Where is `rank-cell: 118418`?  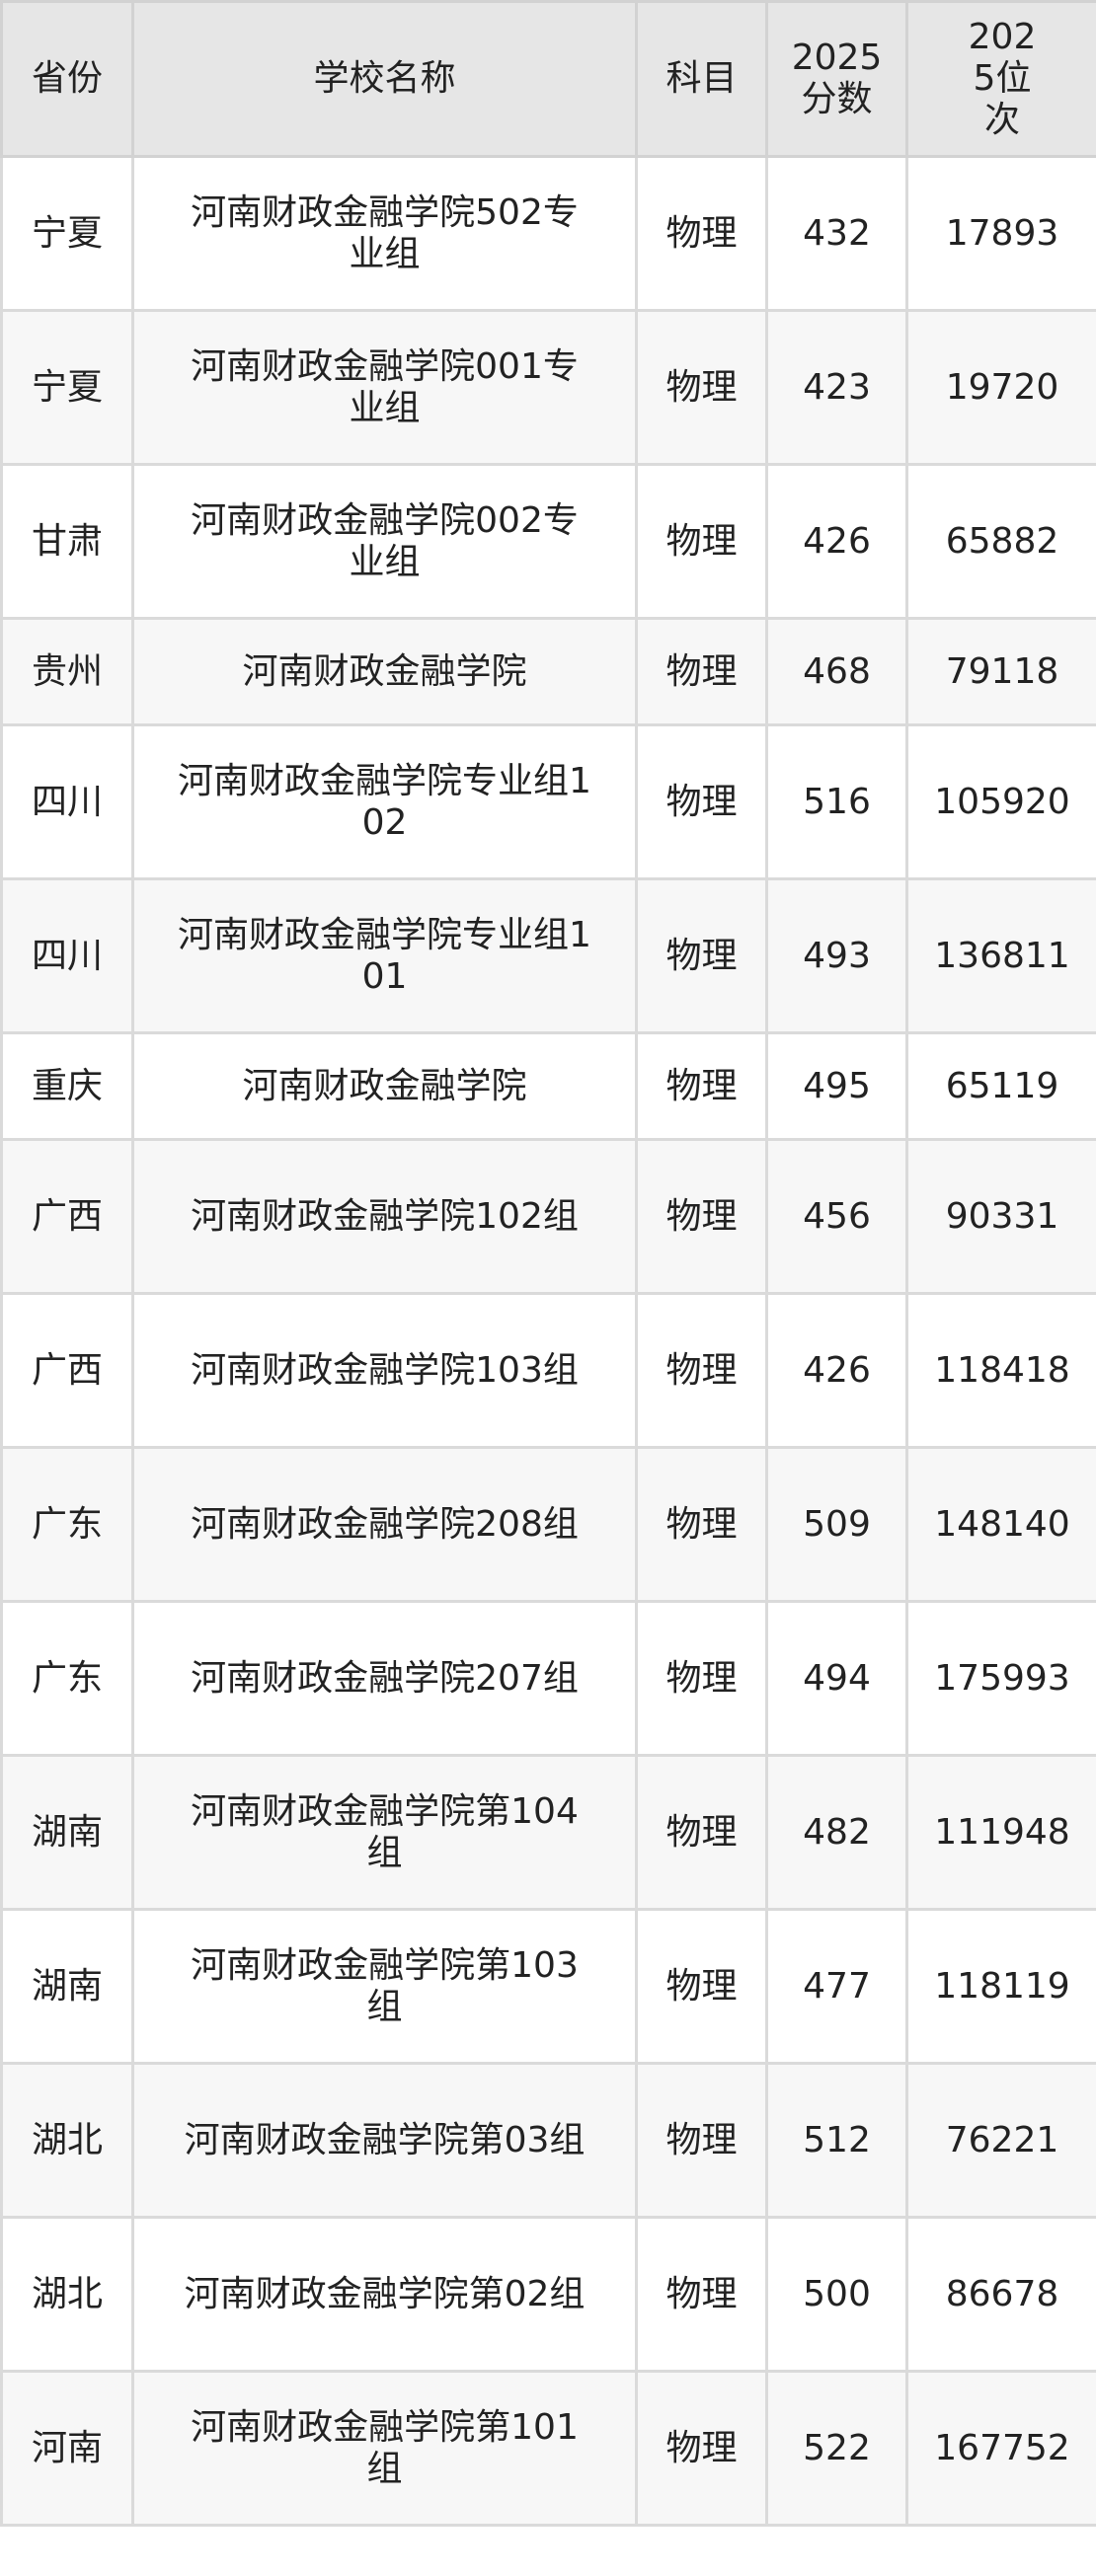
rank-cell: 118418 is located at coordinates (1000, 1371).